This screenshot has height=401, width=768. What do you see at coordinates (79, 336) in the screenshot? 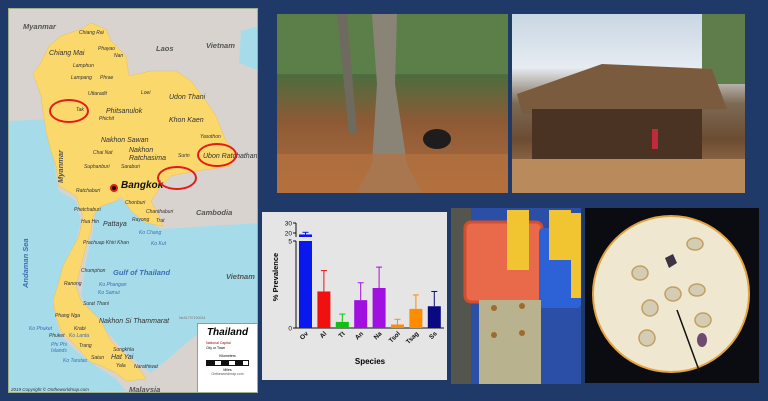
I see `island-label: Ko Lanta` at bounding box center [79, 336].